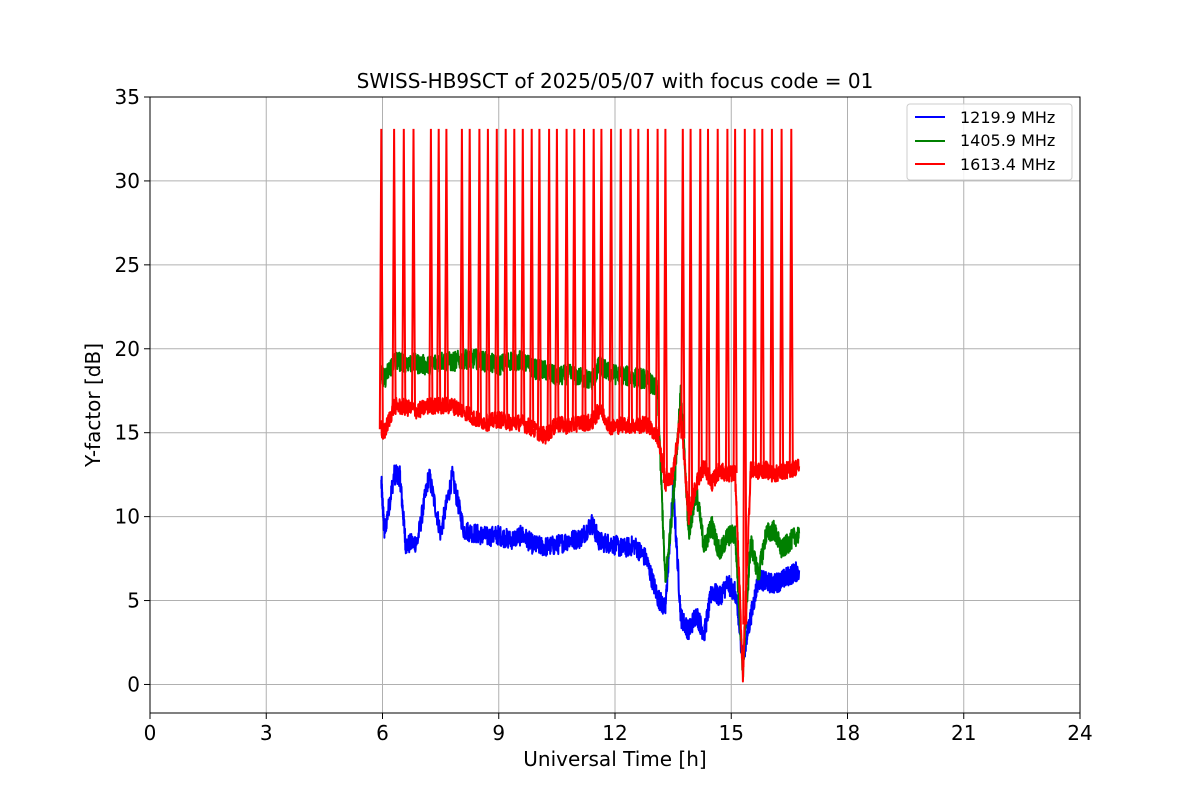 Image resolution: width=1200 pixels, height=800 pixels. Describe the element at coordinates (847, 733) in the screenshot. I see `x-tick-label: 18` at that location.